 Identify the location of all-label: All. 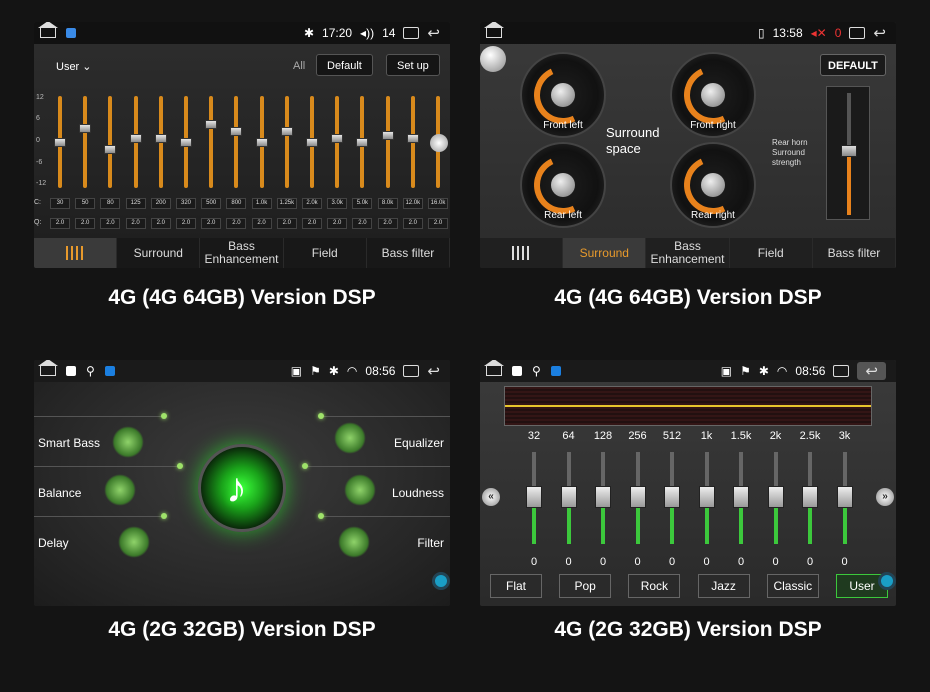
(299, 66).